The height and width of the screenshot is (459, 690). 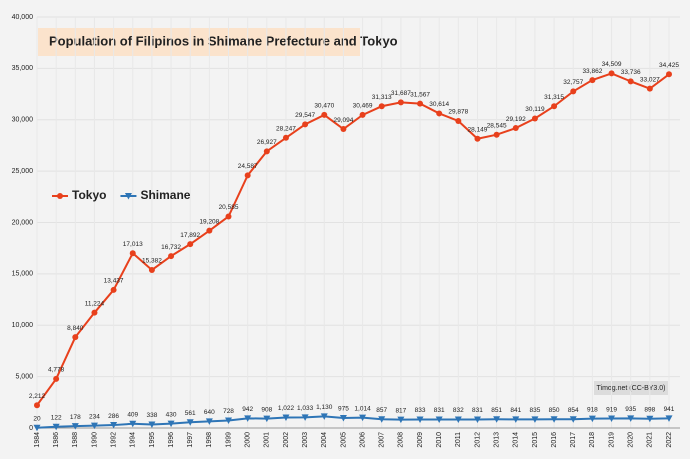 I want to click on y-tick-label: 20,000, so click(x=23, y=222).